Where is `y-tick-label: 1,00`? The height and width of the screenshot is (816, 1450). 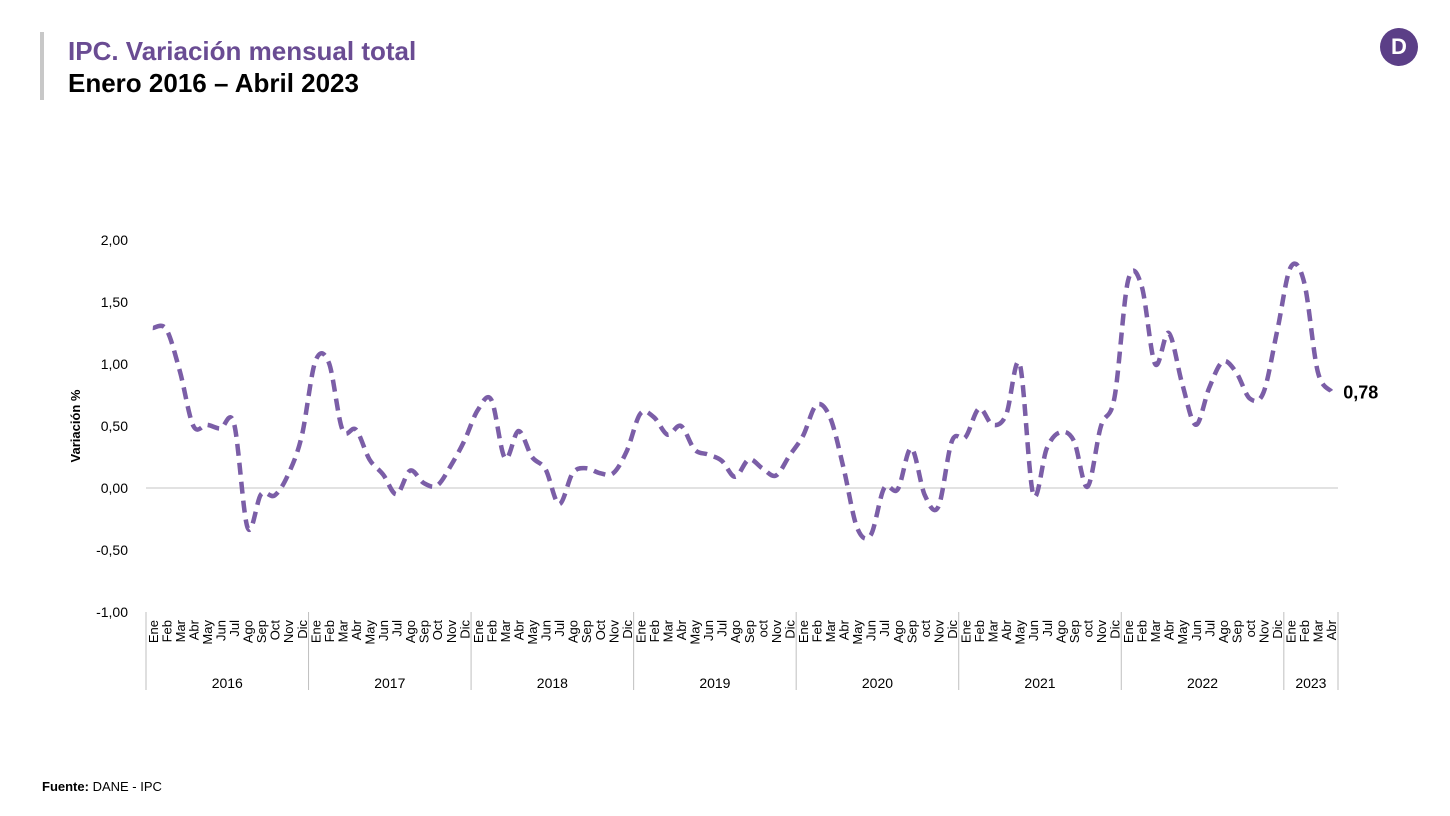 y-tick-label: 1,00 is located at coordinates (114, 364).